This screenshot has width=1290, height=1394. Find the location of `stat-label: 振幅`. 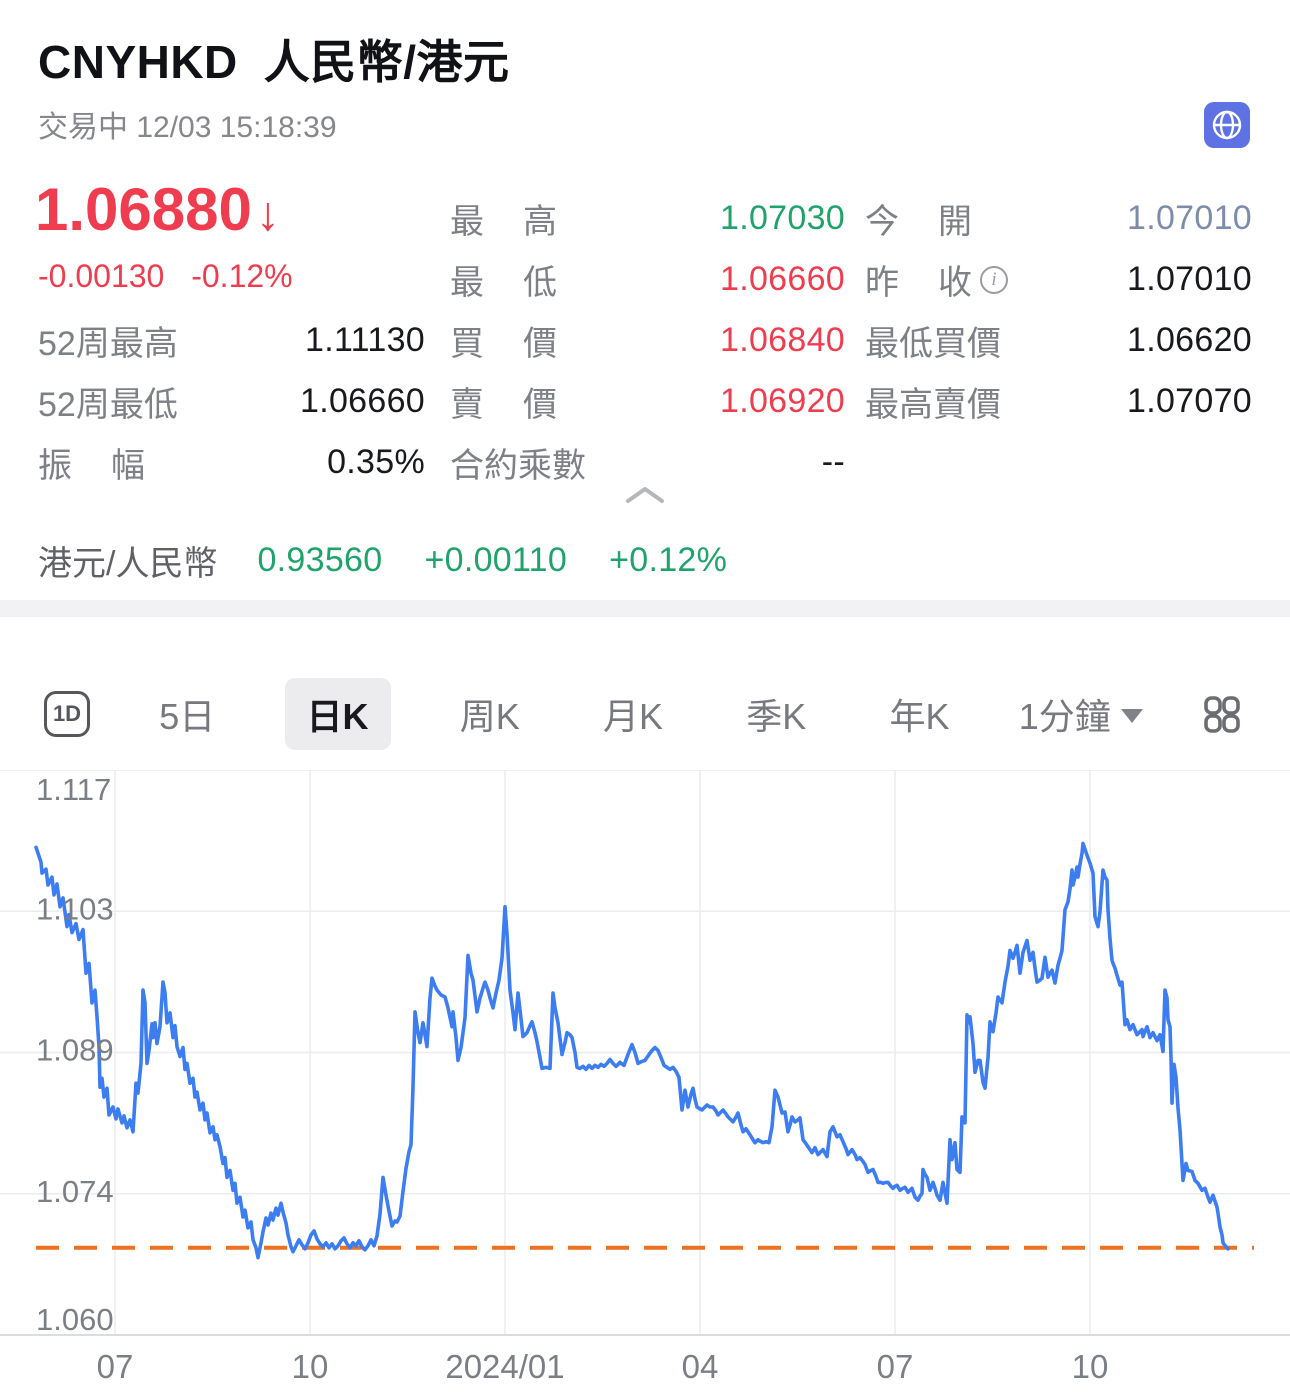

stat-label: 振幅 is located at coordinates (91, 466).